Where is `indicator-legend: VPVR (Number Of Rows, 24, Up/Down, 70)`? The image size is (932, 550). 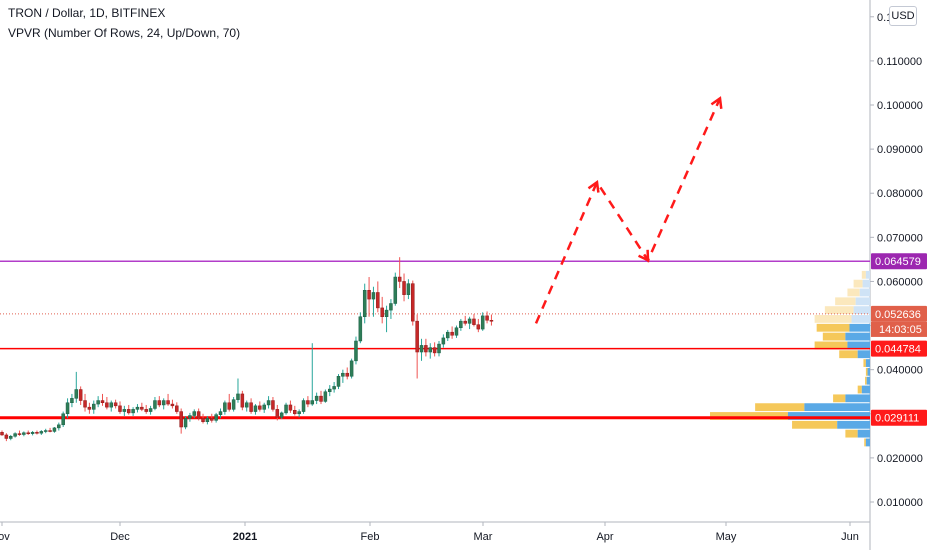 indicator-legend: VPVR (Number Of Rows, 24, Up/Down, 70) is located at coordinates (124, 33).